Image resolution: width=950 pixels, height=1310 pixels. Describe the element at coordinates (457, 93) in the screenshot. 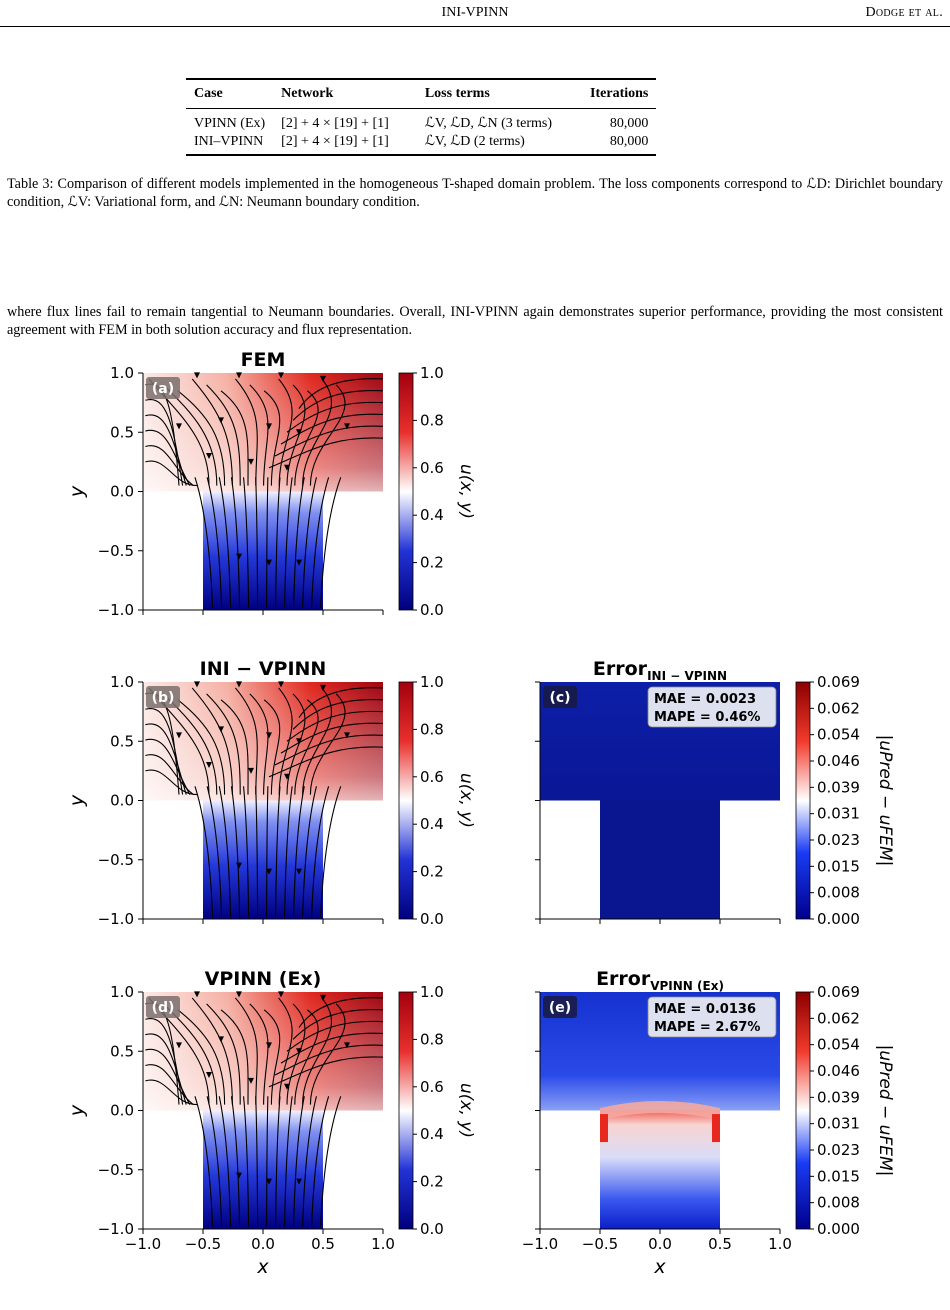

I see `col-header-loss-terms: Loss terms` at that location.